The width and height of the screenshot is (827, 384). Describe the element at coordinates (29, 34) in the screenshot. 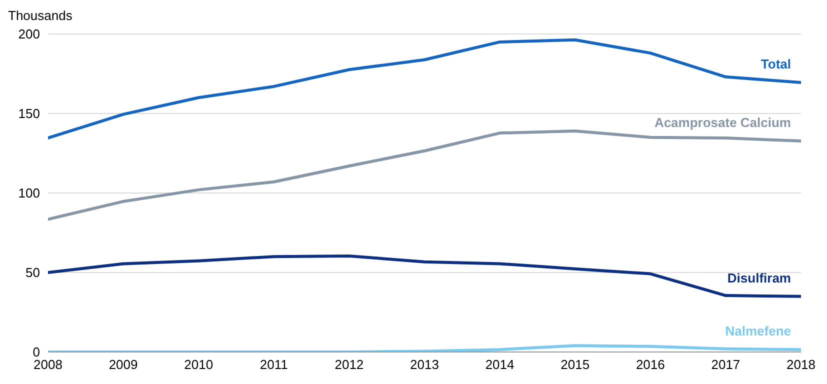

I see `y-tick-label: 200` at that location.